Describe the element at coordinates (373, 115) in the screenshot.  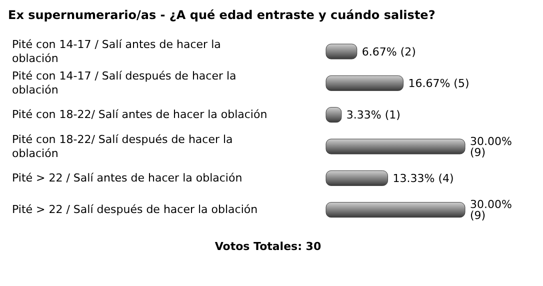
I see `data-label: 3.33% (1)` at that location.